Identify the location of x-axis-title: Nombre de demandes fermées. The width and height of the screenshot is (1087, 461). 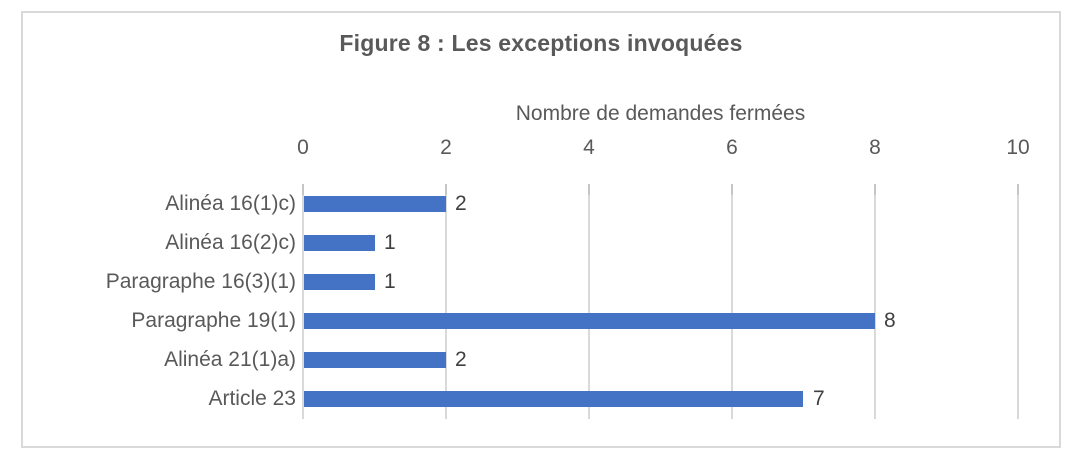
(660, 113).